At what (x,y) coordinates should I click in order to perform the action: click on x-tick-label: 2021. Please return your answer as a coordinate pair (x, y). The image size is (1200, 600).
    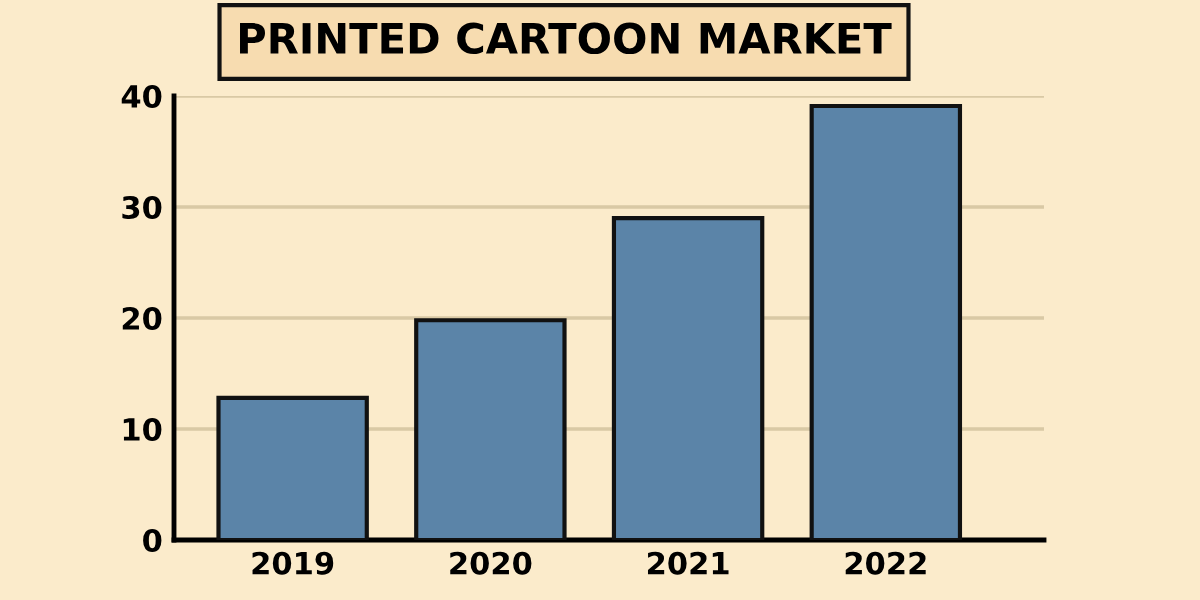
    Looking at the image, I should click on (688, 563).